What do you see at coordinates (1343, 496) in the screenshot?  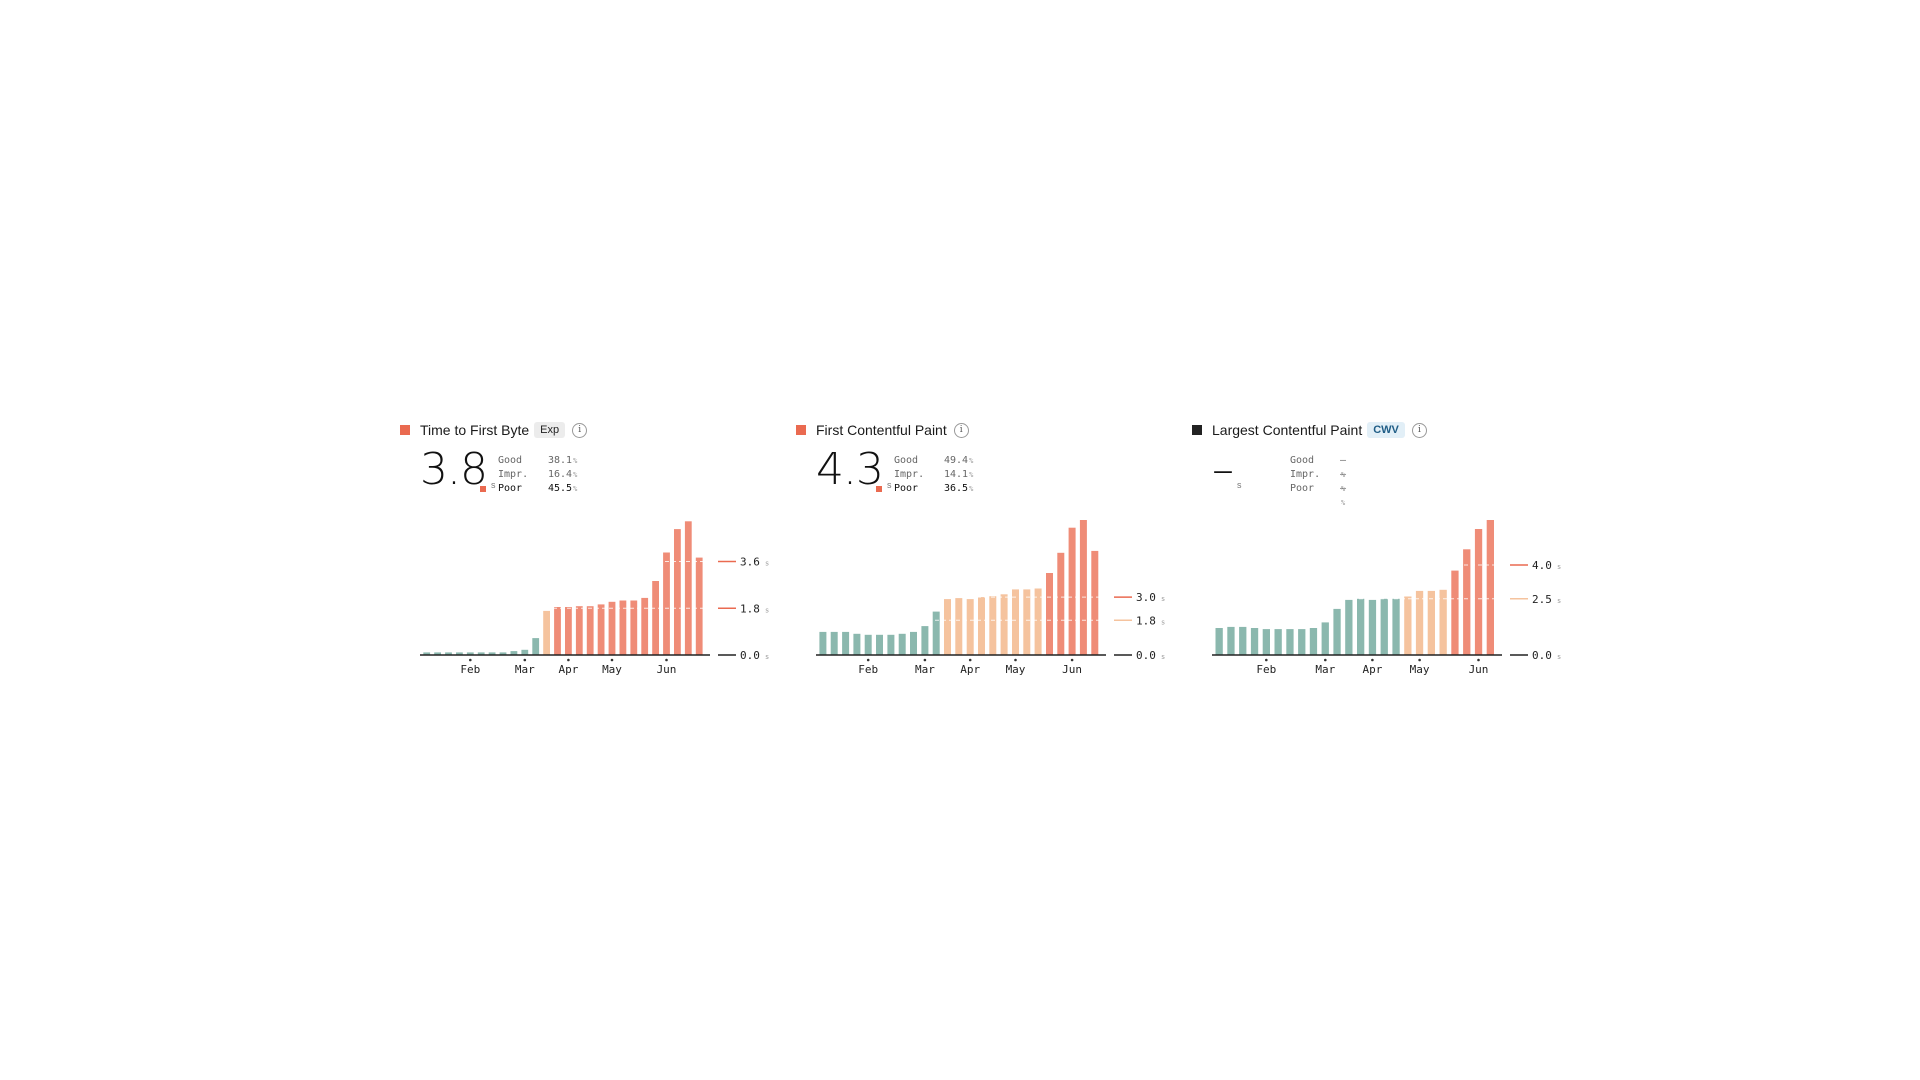 I see `stat-value-wrap: –%` at bounding box center [1343, 496].